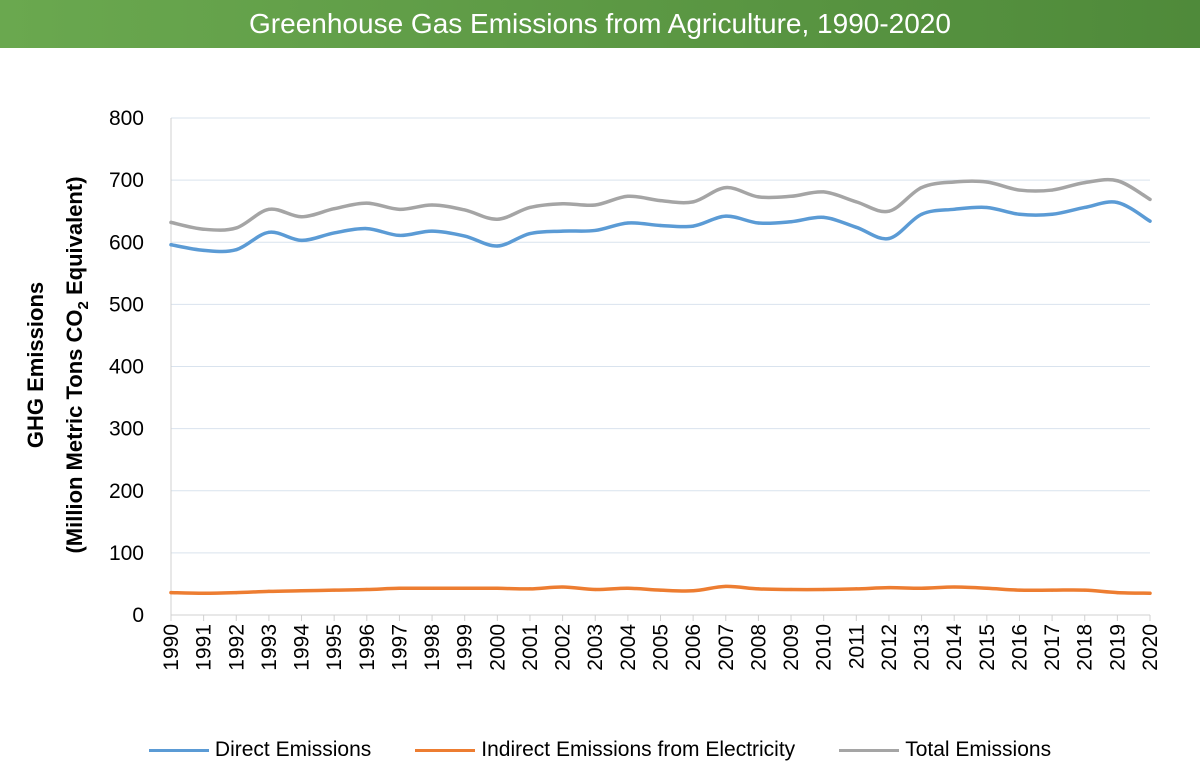 This screenshot has height=778, width=1200. What do you see at coordinates (236, 647) in the screenshot?
I see `x-tick-label-1992: 1992` at bounding box center [236, 647].